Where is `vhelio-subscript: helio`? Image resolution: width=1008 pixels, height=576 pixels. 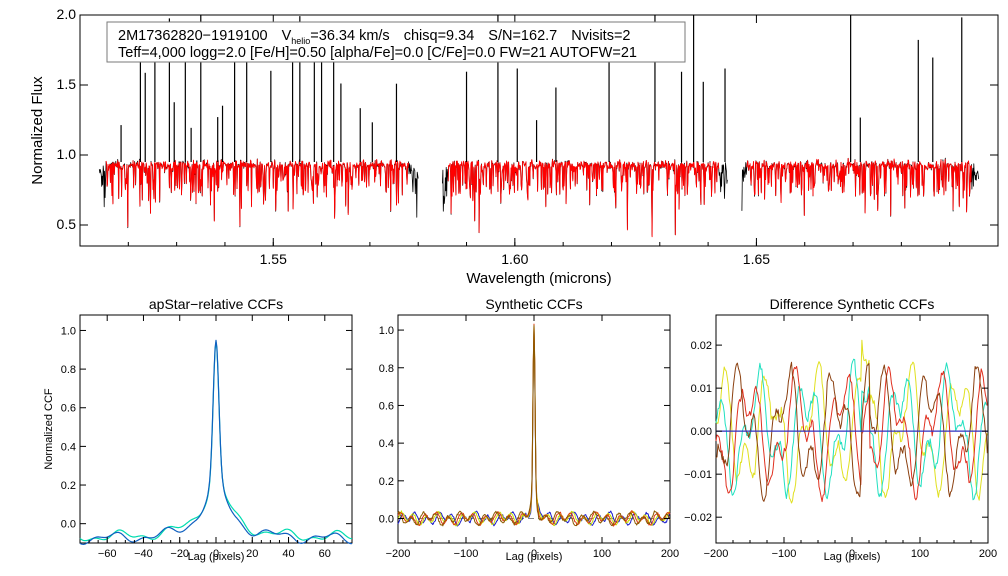 vhelio-subscript: helio is located at coordinates (300, 41).